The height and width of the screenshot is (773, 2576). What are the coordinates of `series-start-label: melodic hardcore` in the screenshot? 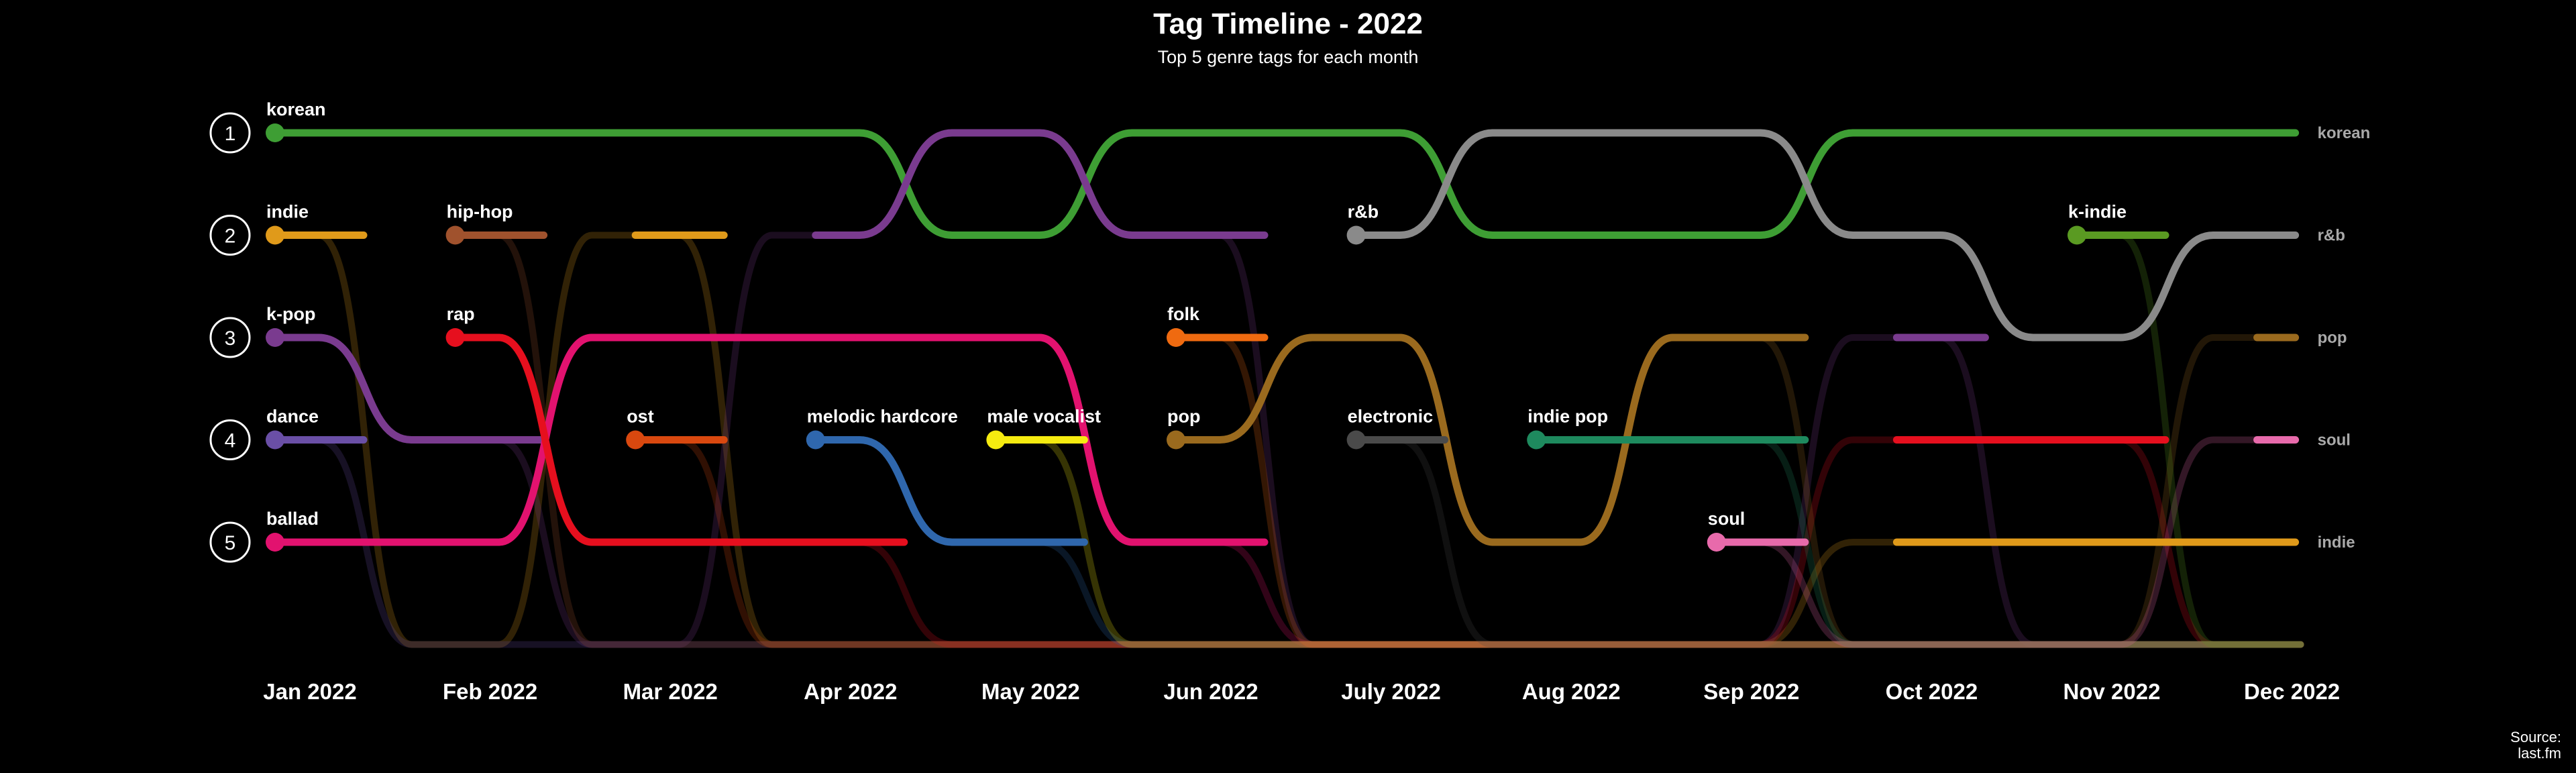 It's located at (882, 417).